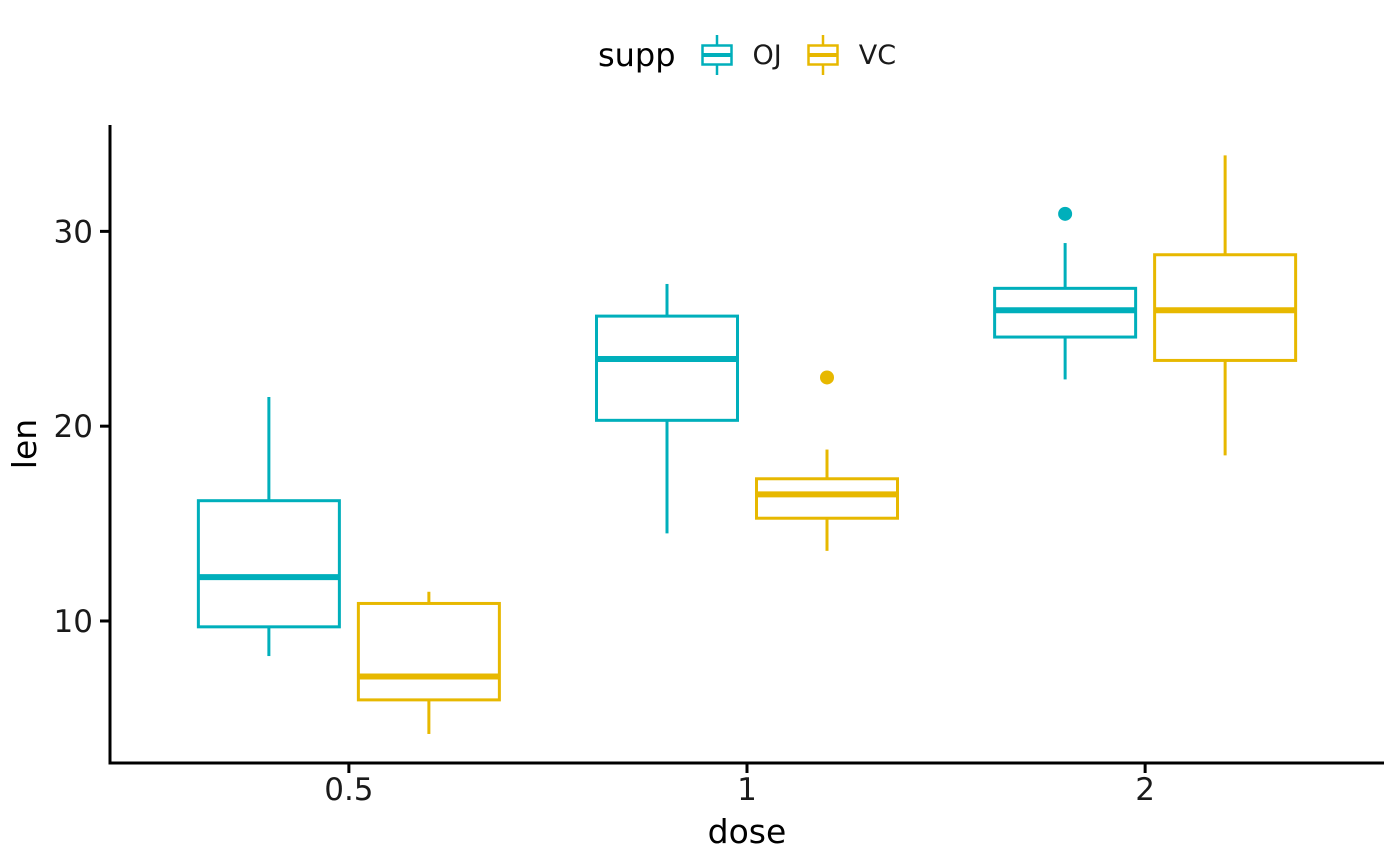  I want to click on x-tick-label: 0.5, so click(348, 790).